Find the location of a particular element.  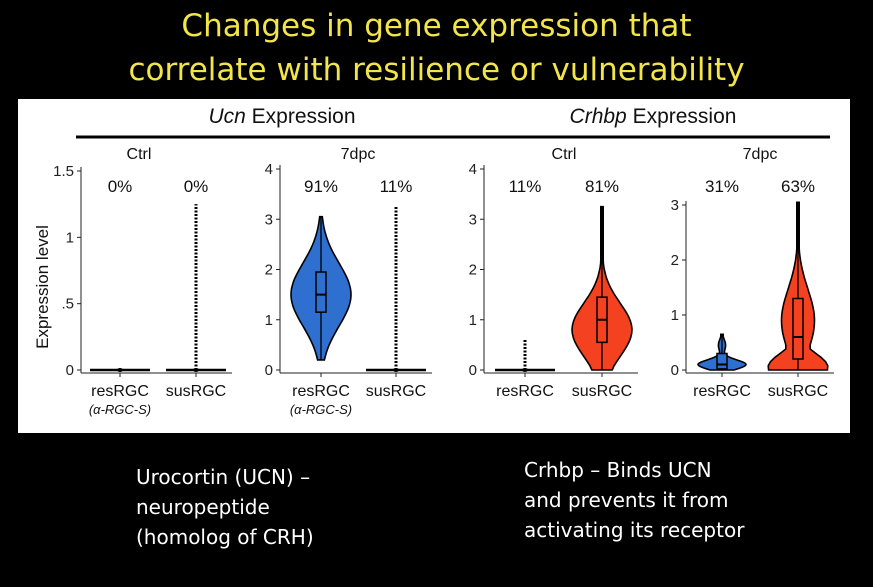

caption-crhbp-line: and prevents it from is located at coordinates (626, 500).